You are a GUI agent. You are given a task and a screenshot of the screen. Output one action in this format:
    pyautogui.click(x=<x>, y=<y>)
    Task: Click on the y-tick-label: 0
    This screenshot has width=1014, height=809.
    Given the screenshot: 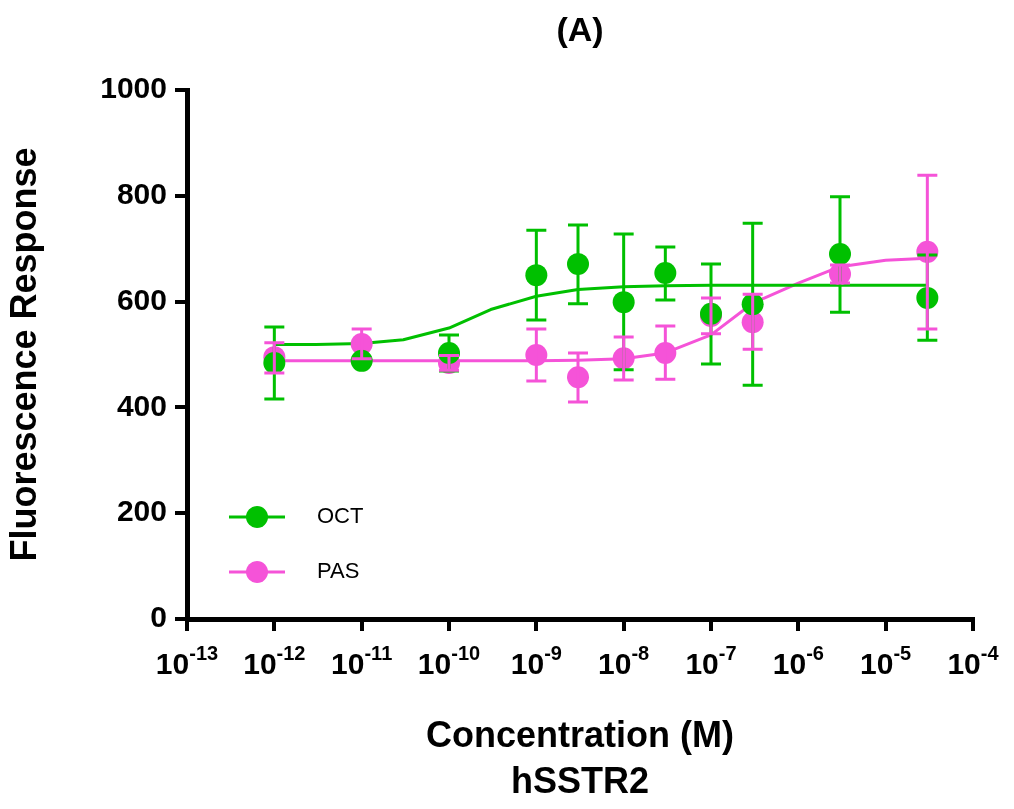 What is the action you would take?
    pyautogui.click(x=158, y=617)
    